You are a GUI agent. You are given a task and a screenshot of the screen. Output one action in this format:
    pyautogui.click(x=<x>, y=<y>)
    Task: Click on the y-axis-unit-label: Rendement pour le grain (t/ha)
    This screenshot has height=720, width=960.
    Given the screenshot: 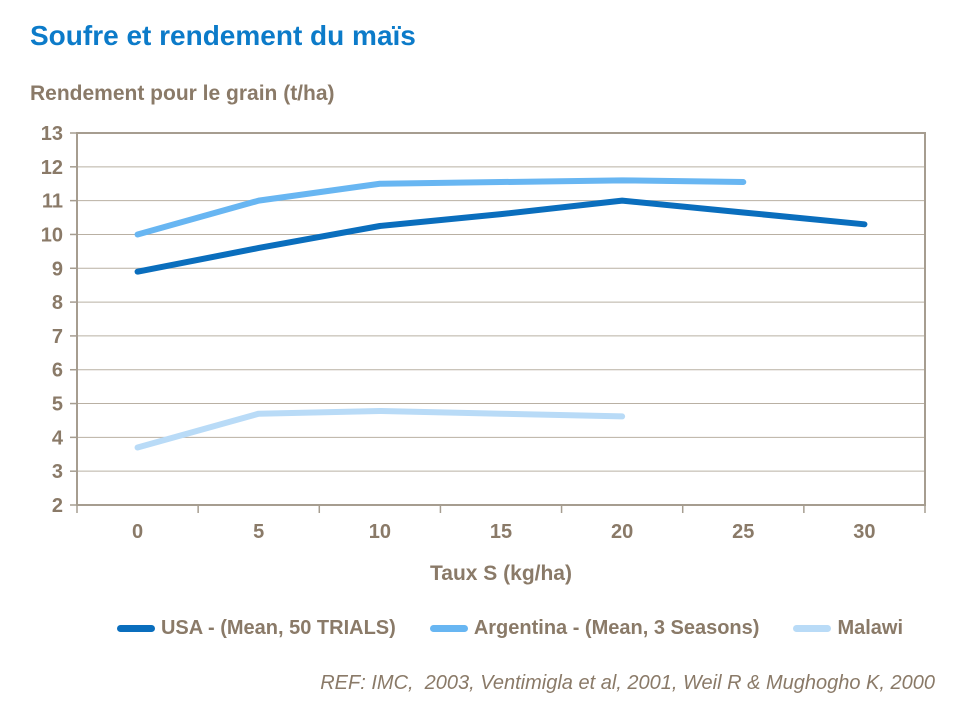 What is the action you would take?
    pyautogui.click(x=182, y=93)
    